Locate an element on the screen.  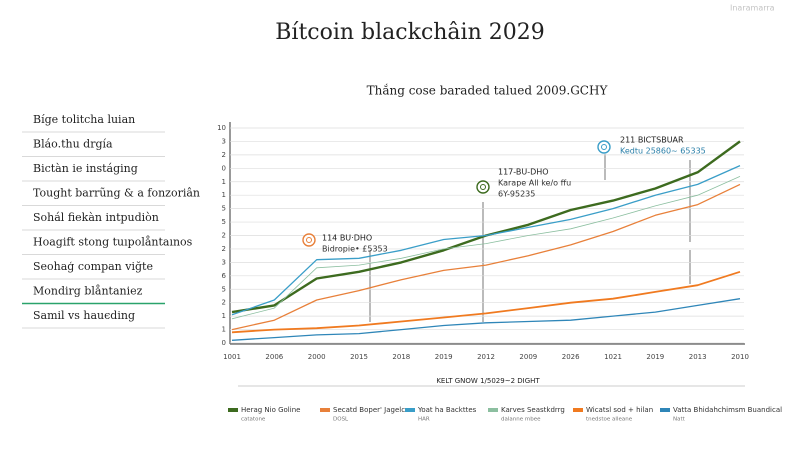
legend-note: DOSL is located at coordinates (341, 420).